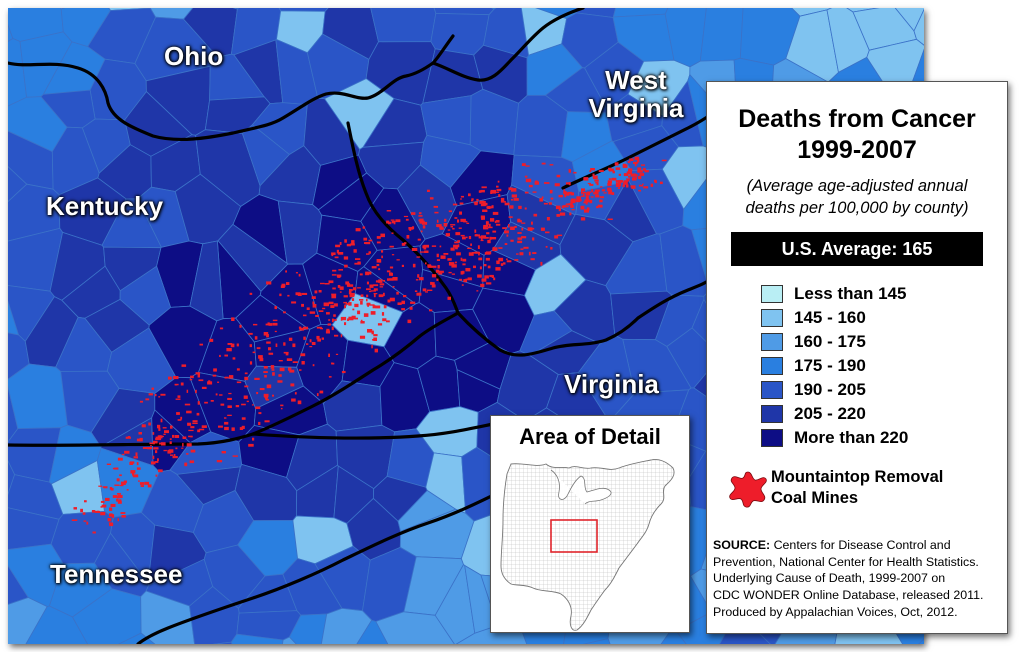  What do you see at coordinates (857, 150) in the screenshot?
I see `legend-title-line2: 1999-2007` at bounding box center [857, 150].